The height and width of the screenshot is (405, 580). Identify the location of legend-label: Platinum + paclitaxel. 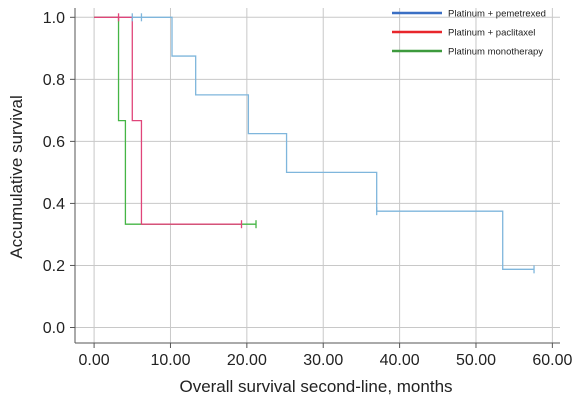
(491, 33).